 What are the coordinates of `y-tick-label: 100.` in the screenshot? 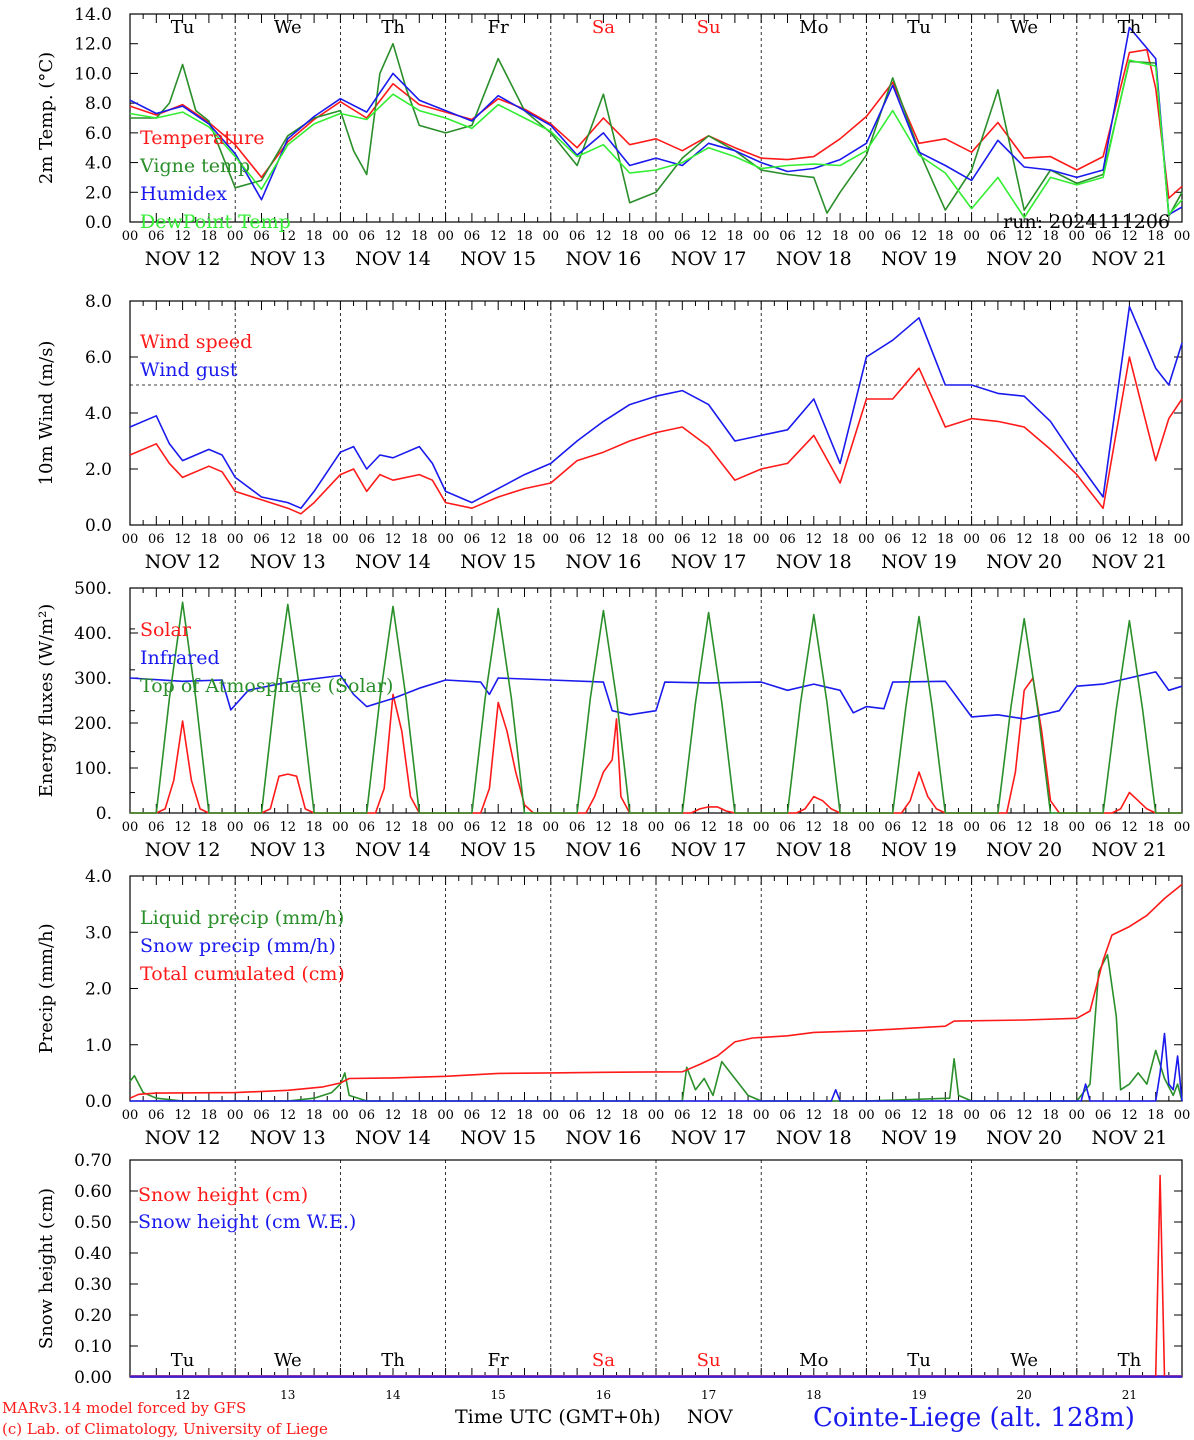 It's located at (93, 769).